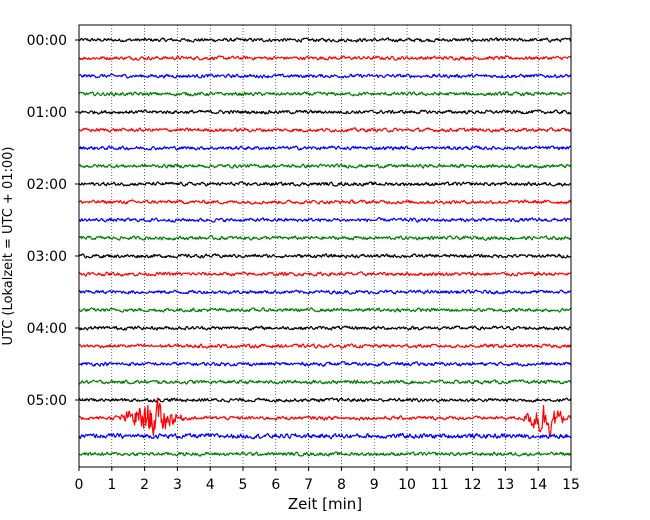  I want to click on x-tick-label-12: 12, so click(473, 485).